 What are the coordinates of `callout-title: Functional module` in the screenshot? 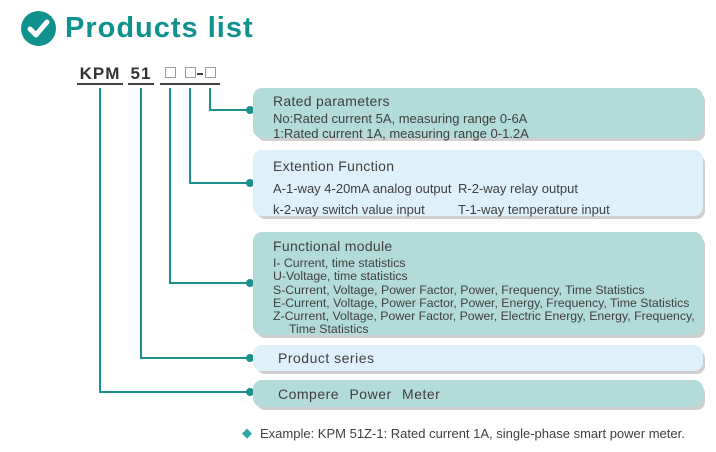 It's located at (333, 246).